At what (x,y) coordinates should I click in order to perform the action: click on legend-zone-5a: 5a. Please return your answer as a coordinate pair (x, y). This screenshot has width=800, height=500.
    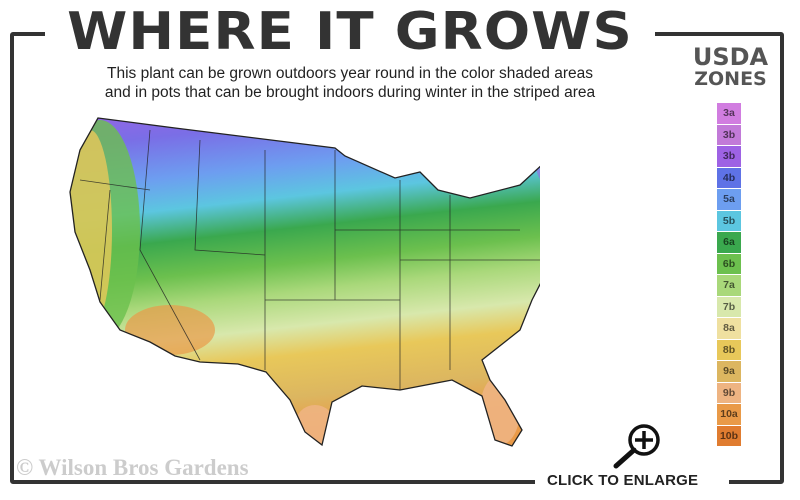
    Looking at the image, I should click on (729, 200).